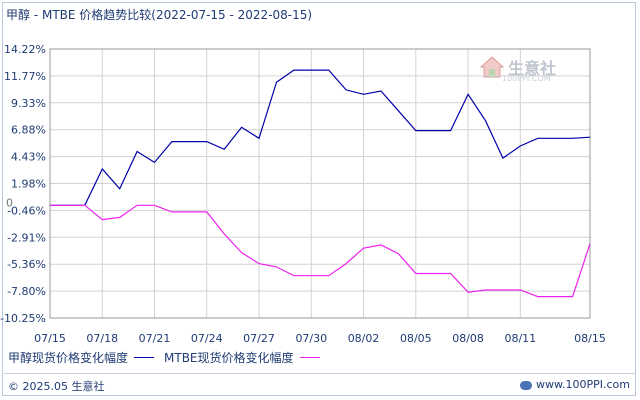 Image resolution: width=640 pixels, height=400 pixels. I want to click on x-tick-label: 08/08, so click(468, 338).